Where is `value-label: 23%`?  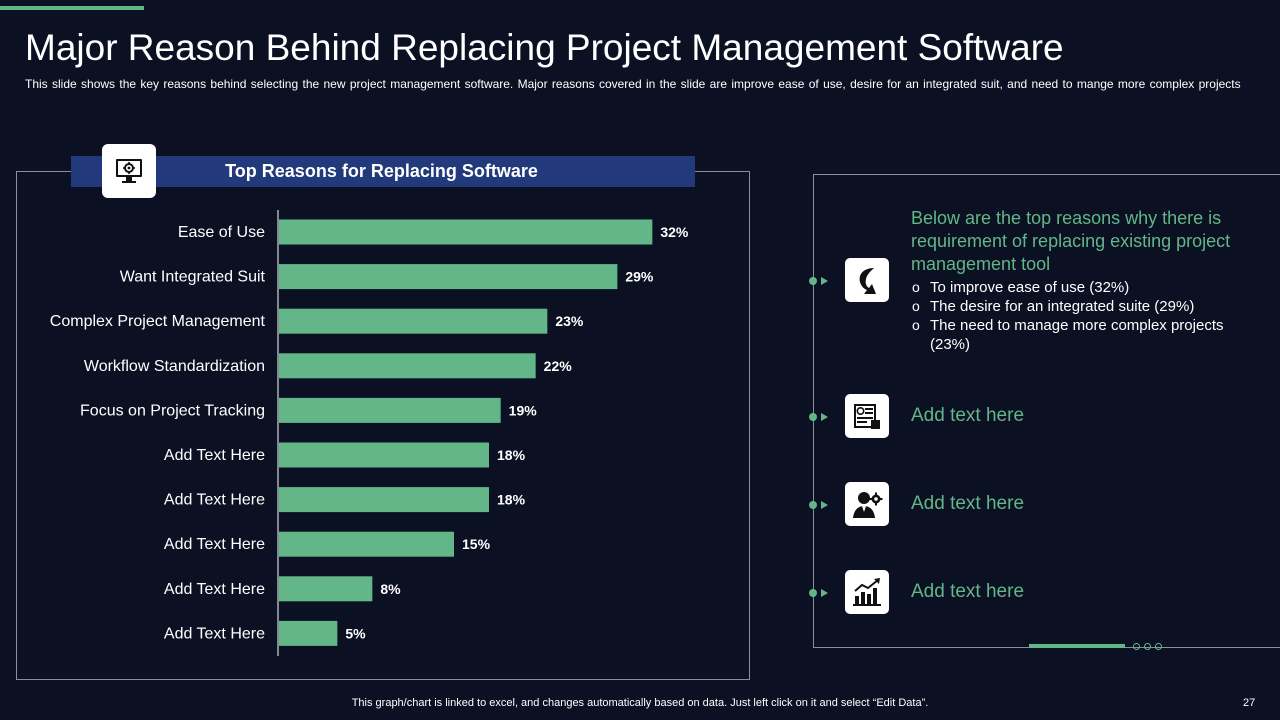
value-label: 23% is located at coordinates (569, 321).